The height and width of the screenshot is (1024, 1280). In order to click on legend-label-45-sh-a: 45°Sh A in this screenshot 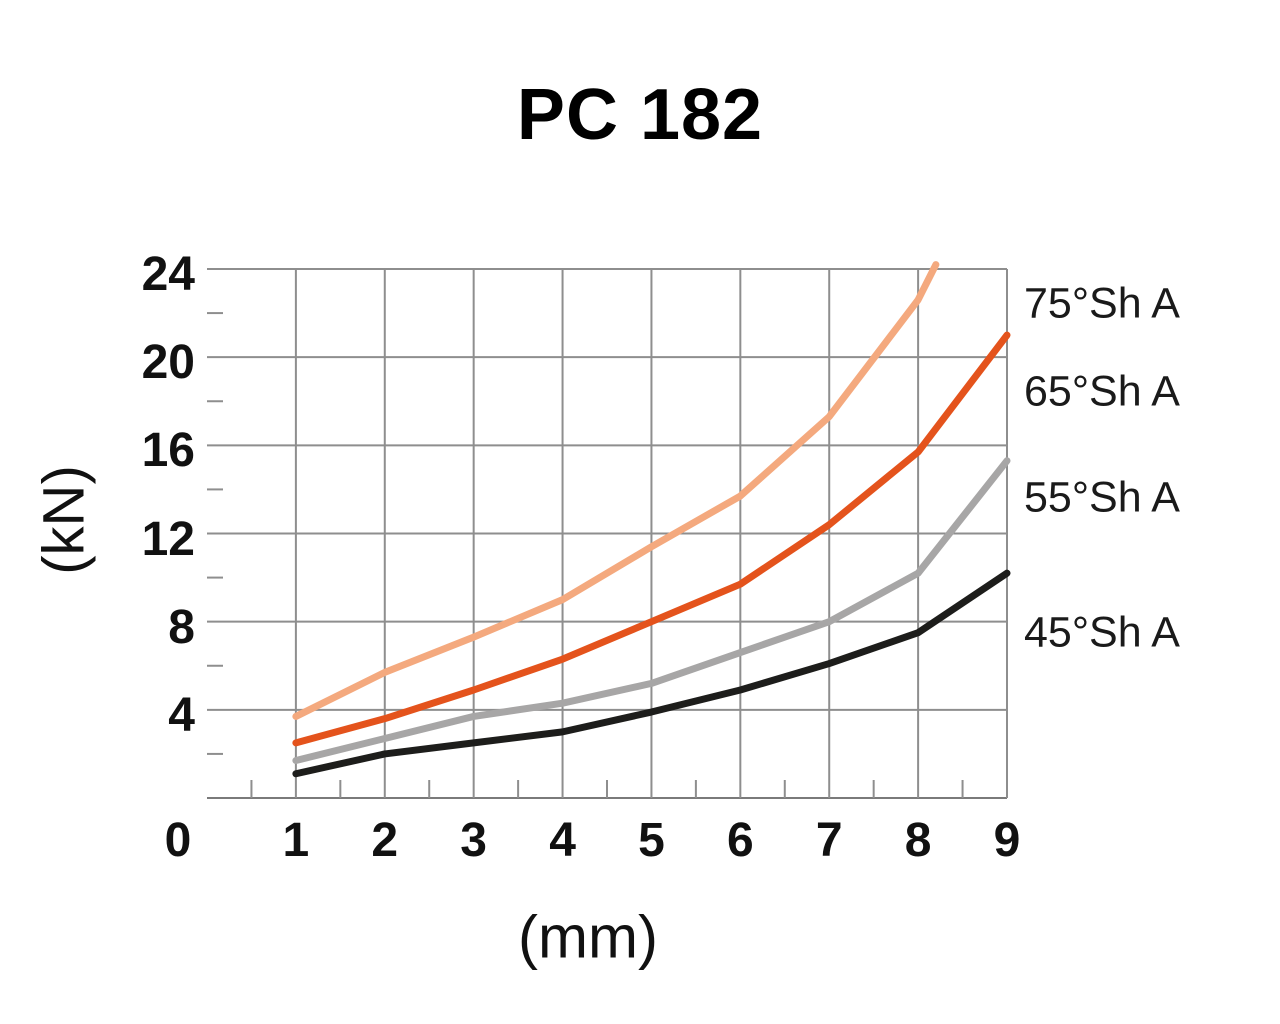, I will do `click(1102, 632)`.